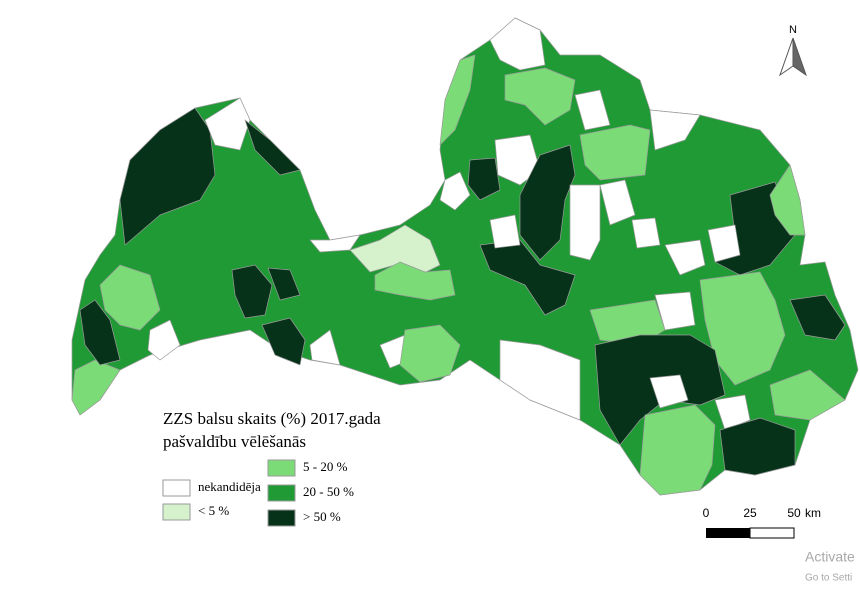 This screenshot has width=860, height=591. Describe the element at coordinates (793, 50) in the screenshot. I see `north-arrow: N` at that location.